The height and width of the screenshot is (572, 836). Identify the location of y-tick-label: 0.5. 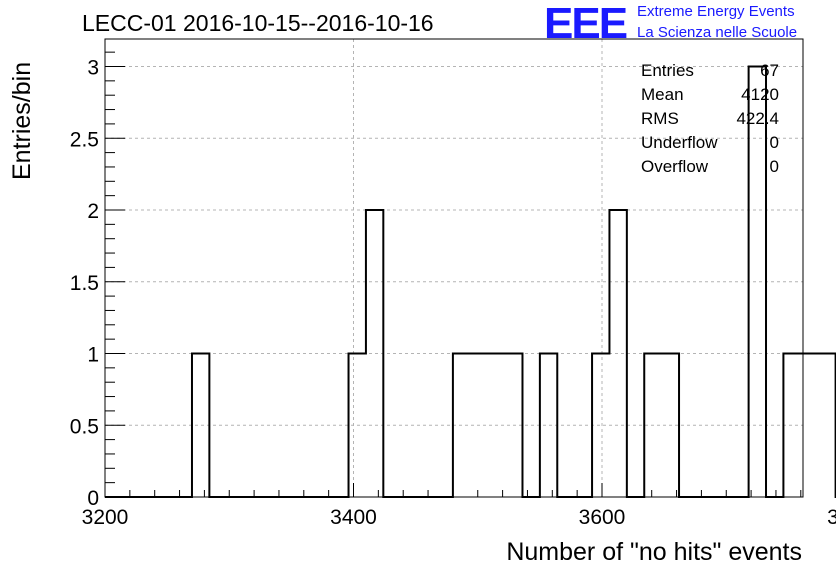
(84, 426).